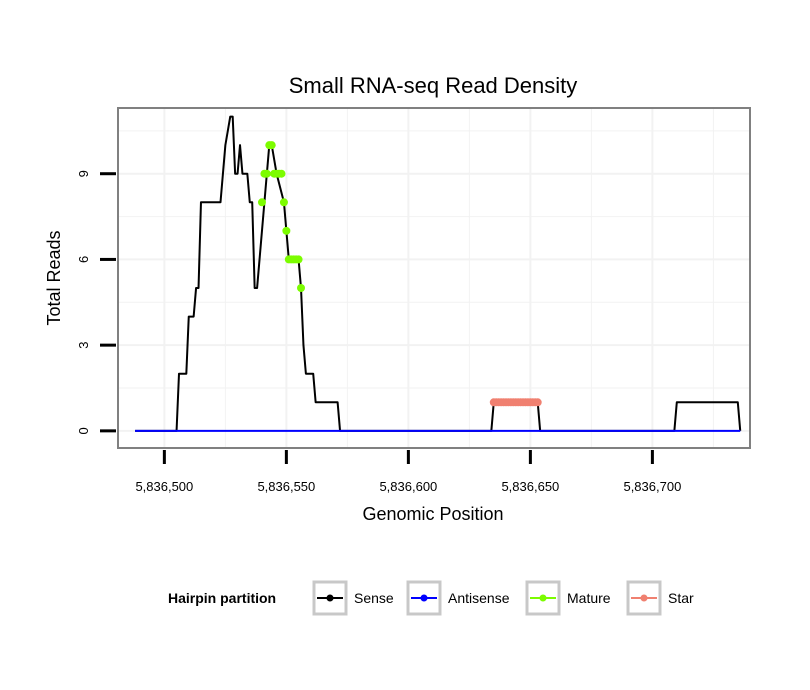 The width and height of the screenshot is (810, 690). What do you see at coordinates (54, 277) in the screenshot?
I see `y-axis-title: Total Reads` at bounding box center [54, 277].